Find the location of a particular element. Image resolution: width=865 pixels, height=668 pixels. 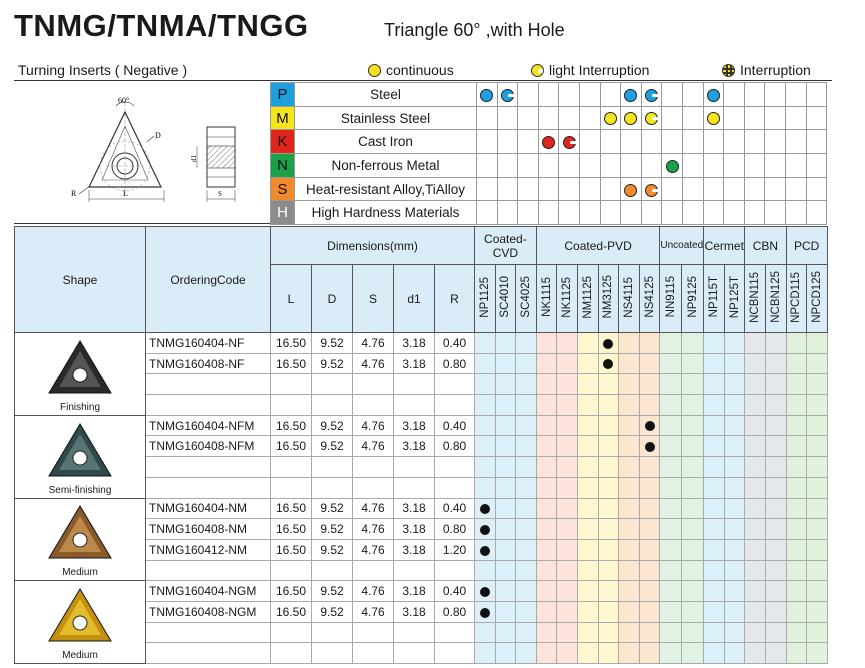

material-code: K is located at coordinates (282, 142).